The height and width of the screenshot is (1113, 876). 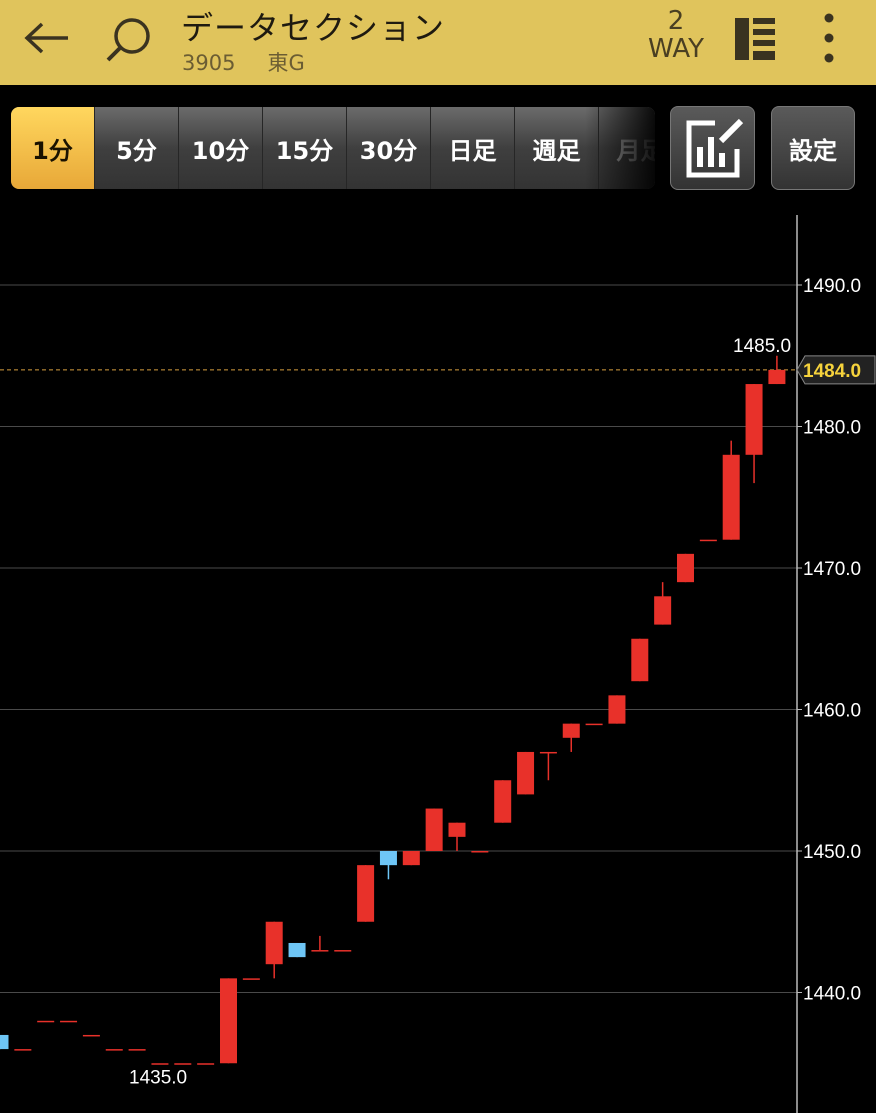 What do you see at coordinates (313, 28) in the screenshot?
I see `stock-name: データセクション` at bounding box center [313, 28].